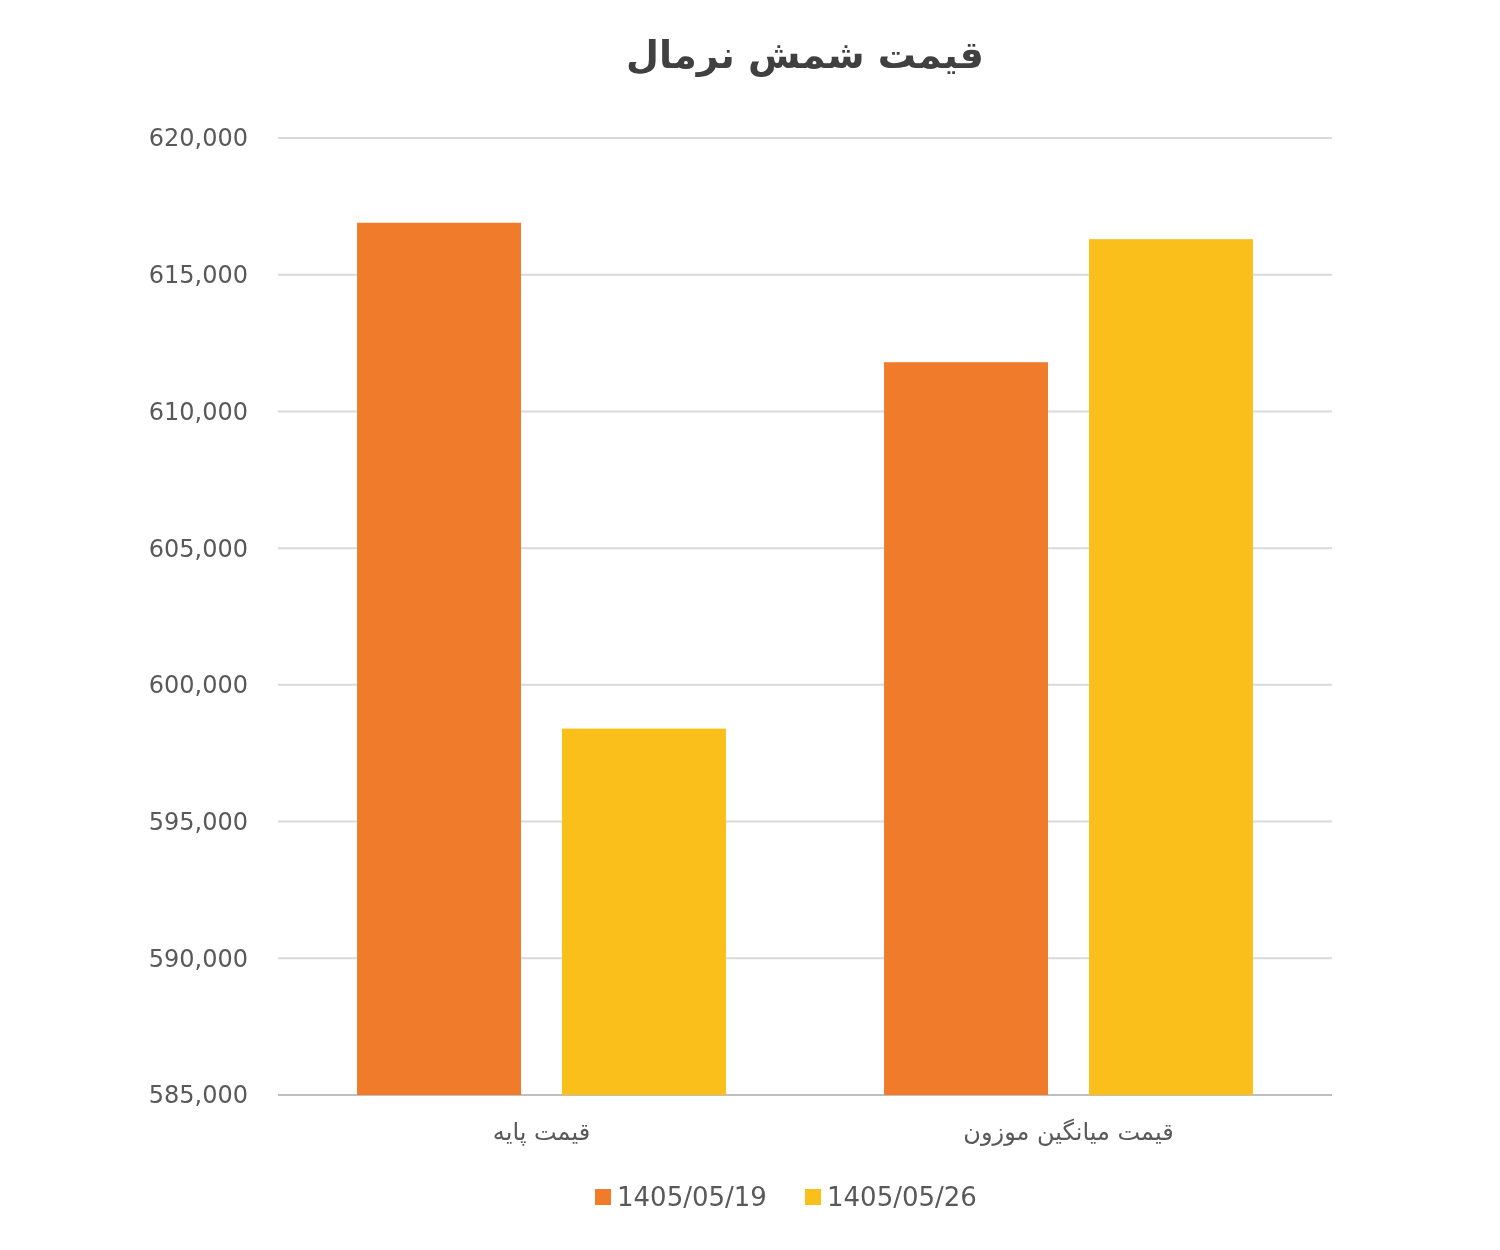 This screenshot has height=1250, width=1500. Describe the element at coordinates (198, 685) in the screenshot. I see `y-tick-label: 600,000` at that location.